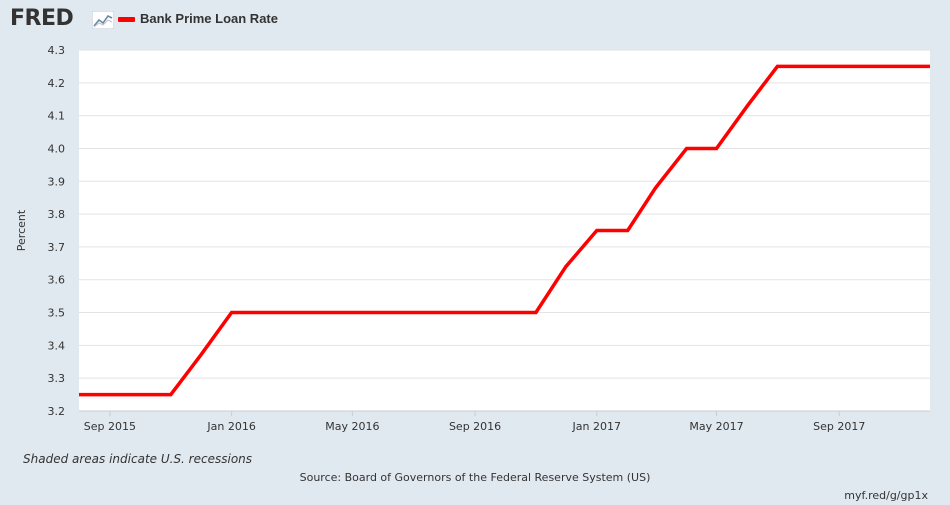 The height and width of the screenshot is (505, 950). Describe the element at coordinates (57, 214) in the screenshot. I see `y-tick-label: 3.8` at that location.